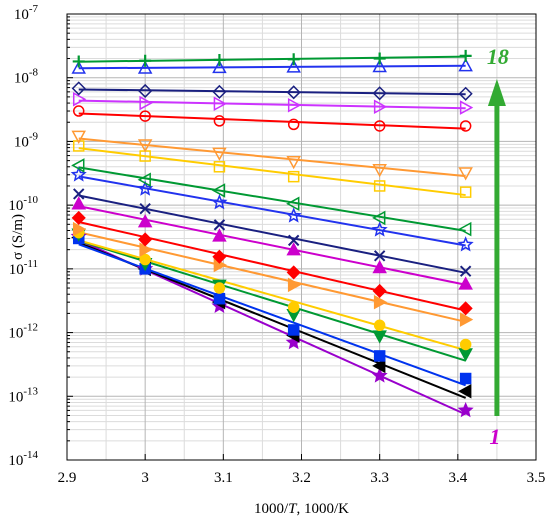 The image size is (550, 525). What do you see at coordinates (494, 436) in the screenshot?
I see `bottom-series-label: 1` at bounding box center [494, 436].